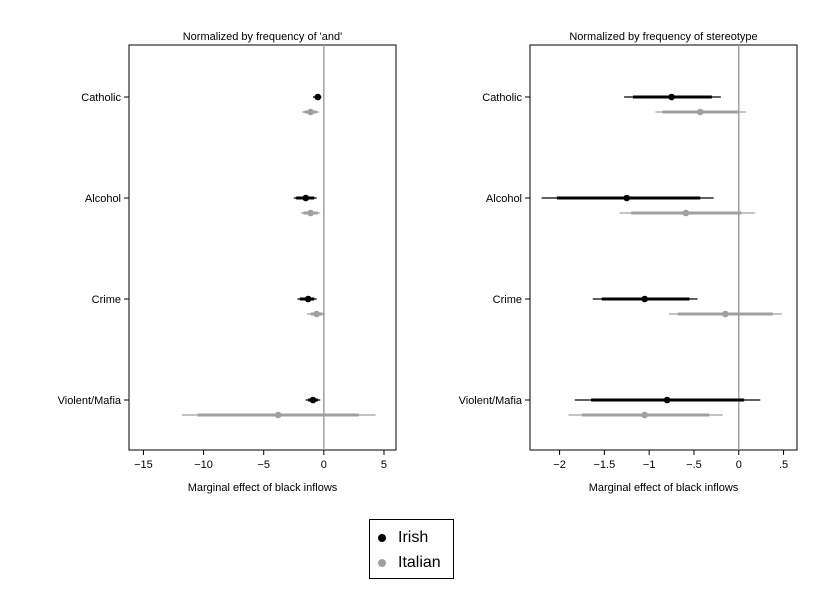 The width and height of the screenshot is (825, 600). What do you see at coordinates (382, 538) in the screenshot?
I see `irish-marker-icon` at bounding box center [382, 538].